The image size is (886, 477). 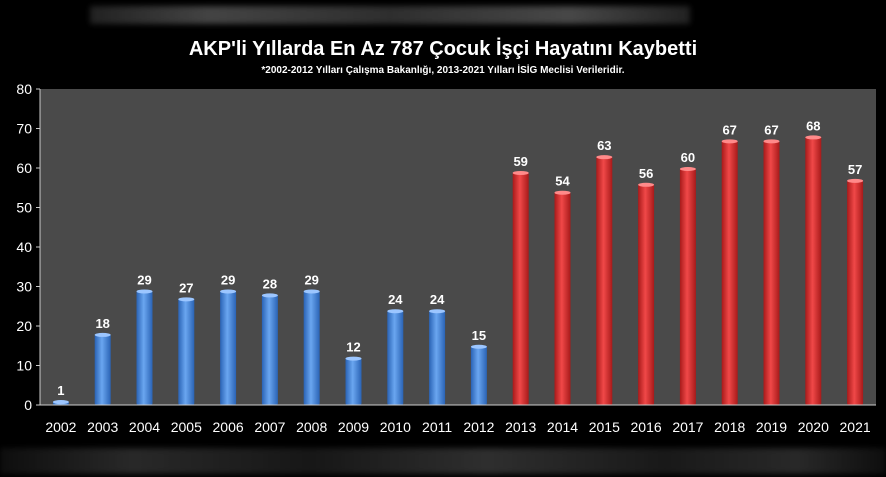 I want to click on y-tick-label: 40, so click(x=24, y=247).